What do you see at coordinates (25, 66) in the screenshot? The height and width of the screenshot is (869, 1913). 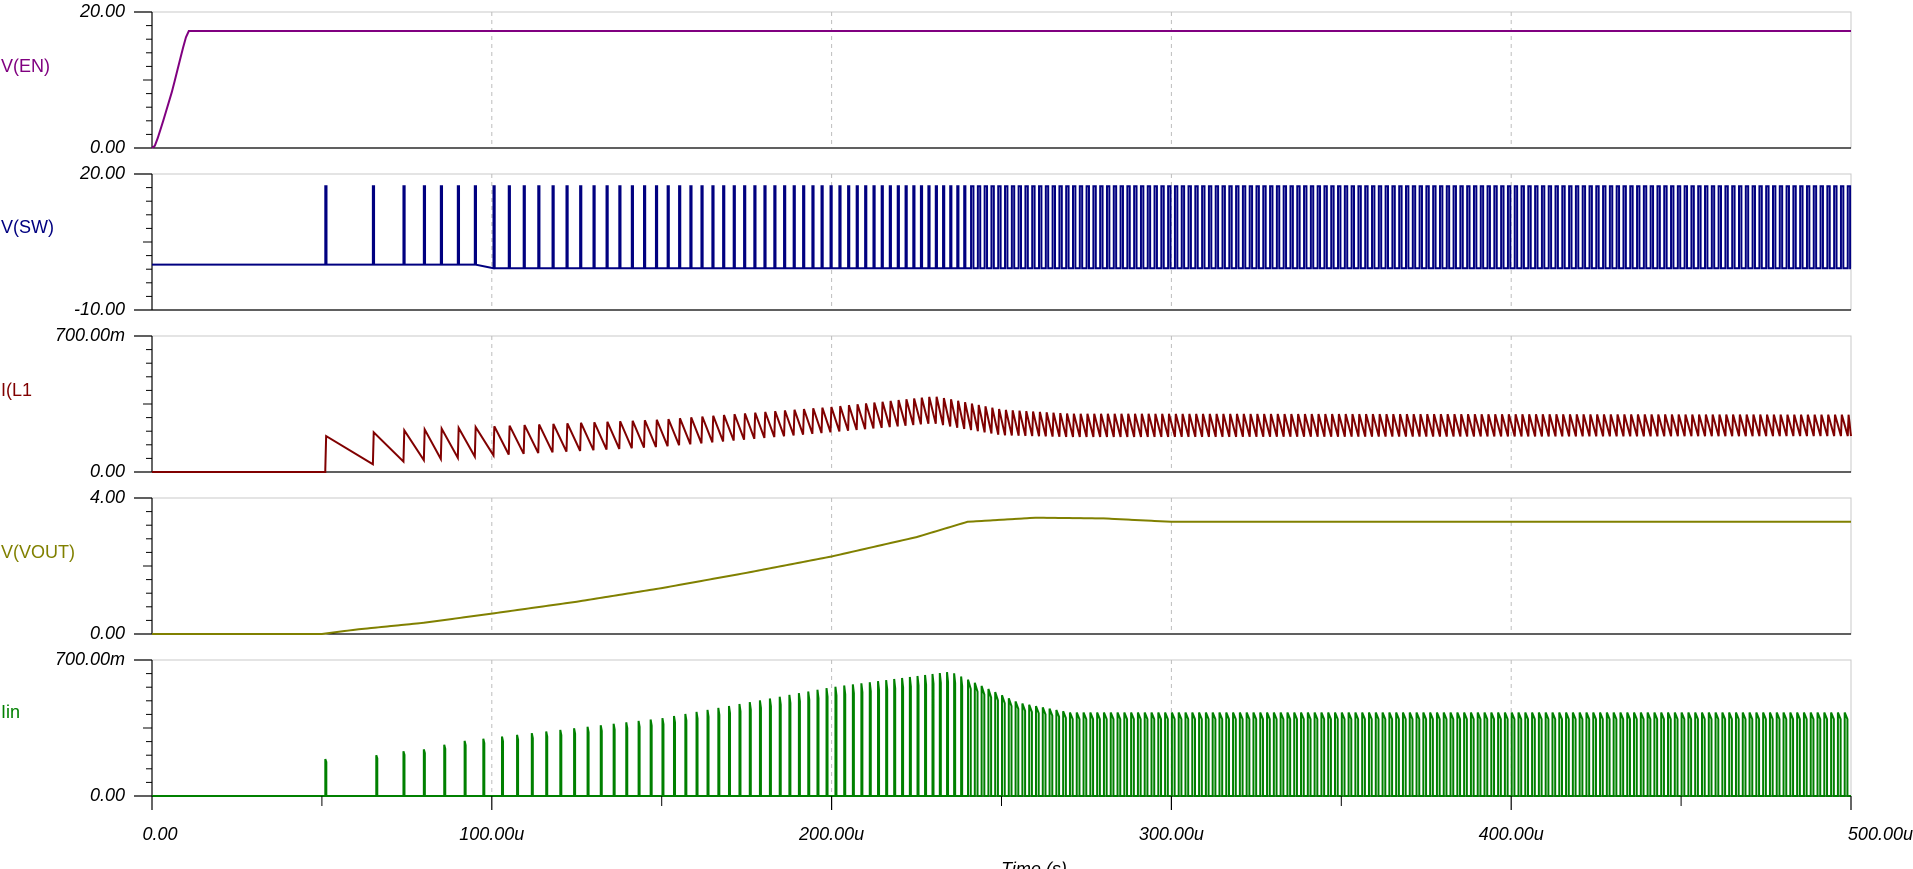 I see `trace-label: V(EN)` at bounding box center [25, 66].